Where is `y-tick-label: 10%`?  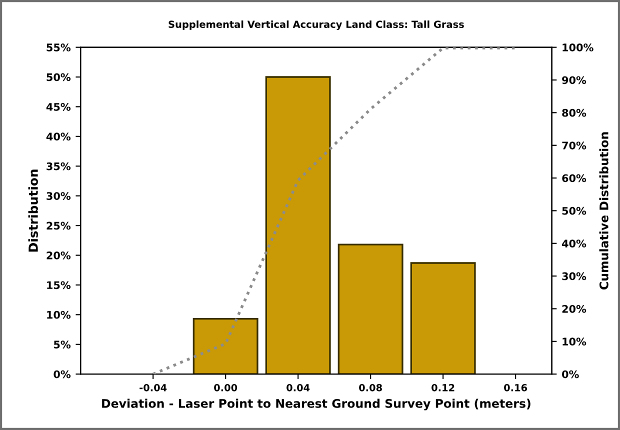
y-tick-label: 10% is located at coordinates (59, 314).